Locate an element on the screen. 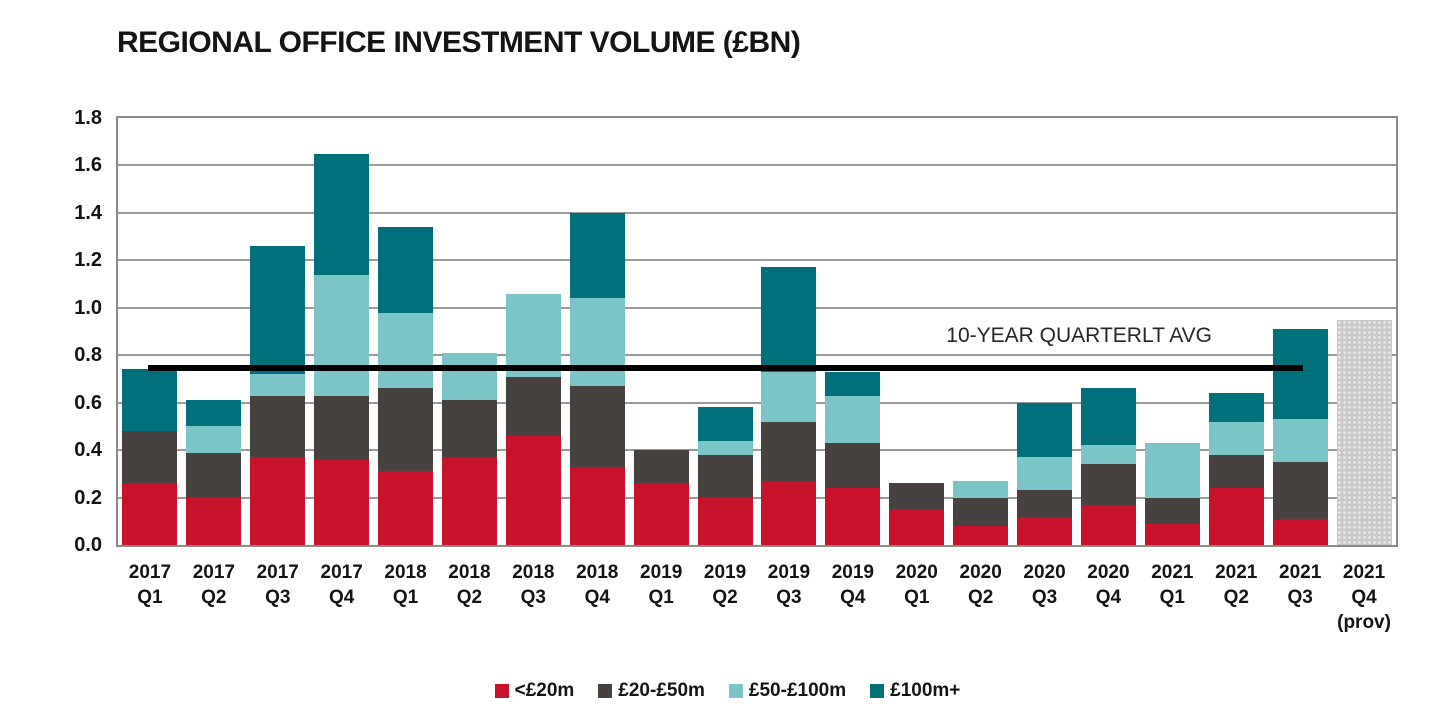  bar-2017-q3 is located at coordinates (278, 395).